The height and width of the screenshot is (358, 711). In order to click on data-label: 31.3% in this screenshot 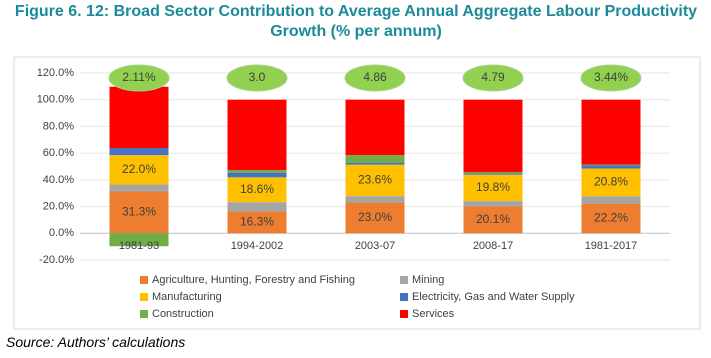, I will do `click(139, 212)`.